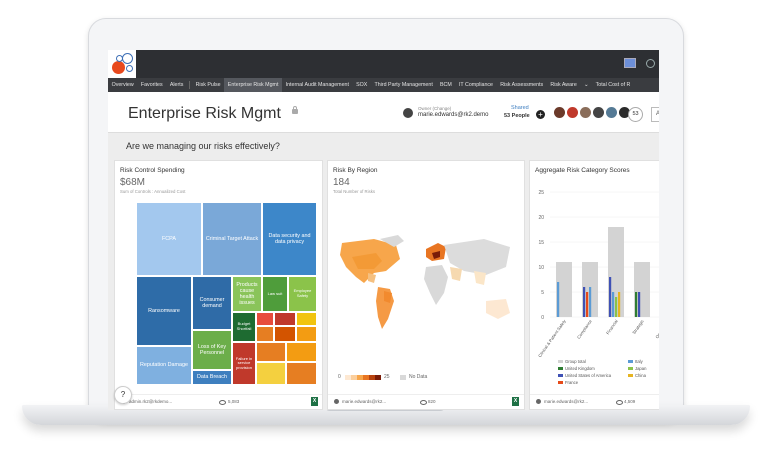 This screenshot has width=772, height=463. Describe the element at coordinates (435, 108) in the screenshot. I see `owner-label: Owner (Change)` at that location.